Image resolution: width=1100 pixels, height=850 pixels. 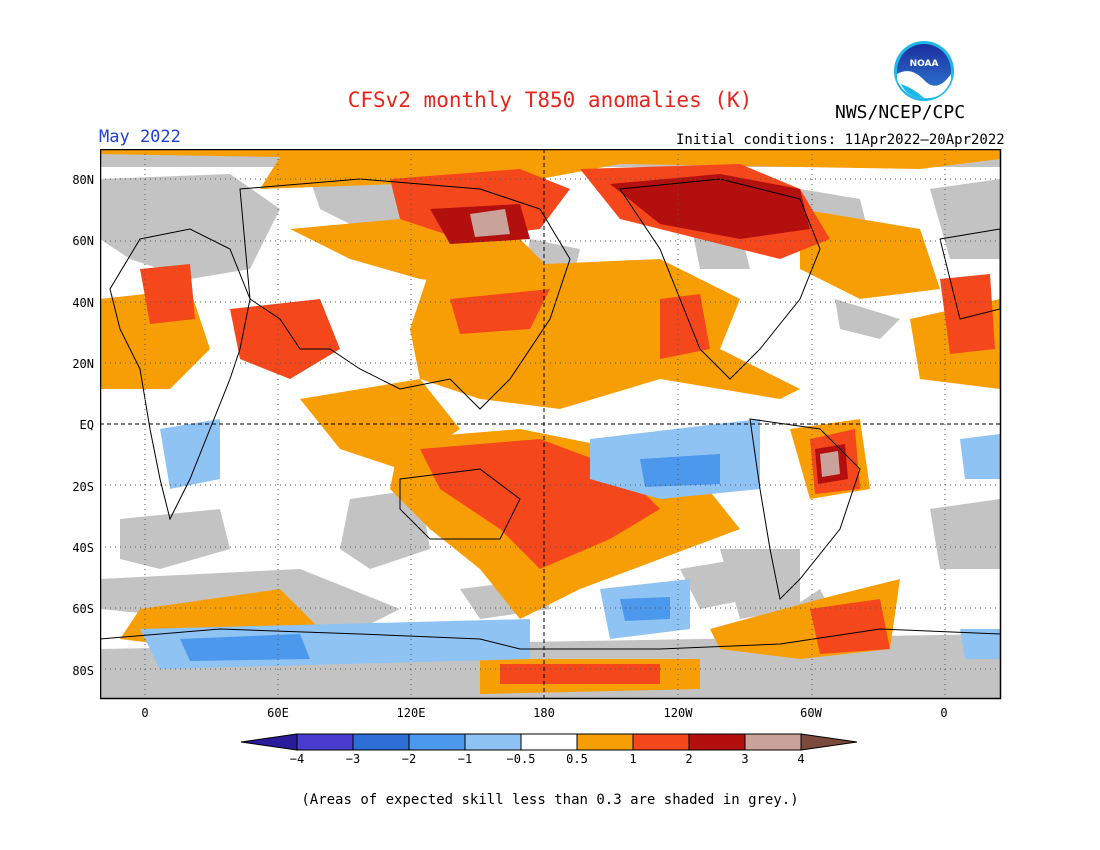 I want to click on colorbar-label: 3, so click(x=745, y=759).